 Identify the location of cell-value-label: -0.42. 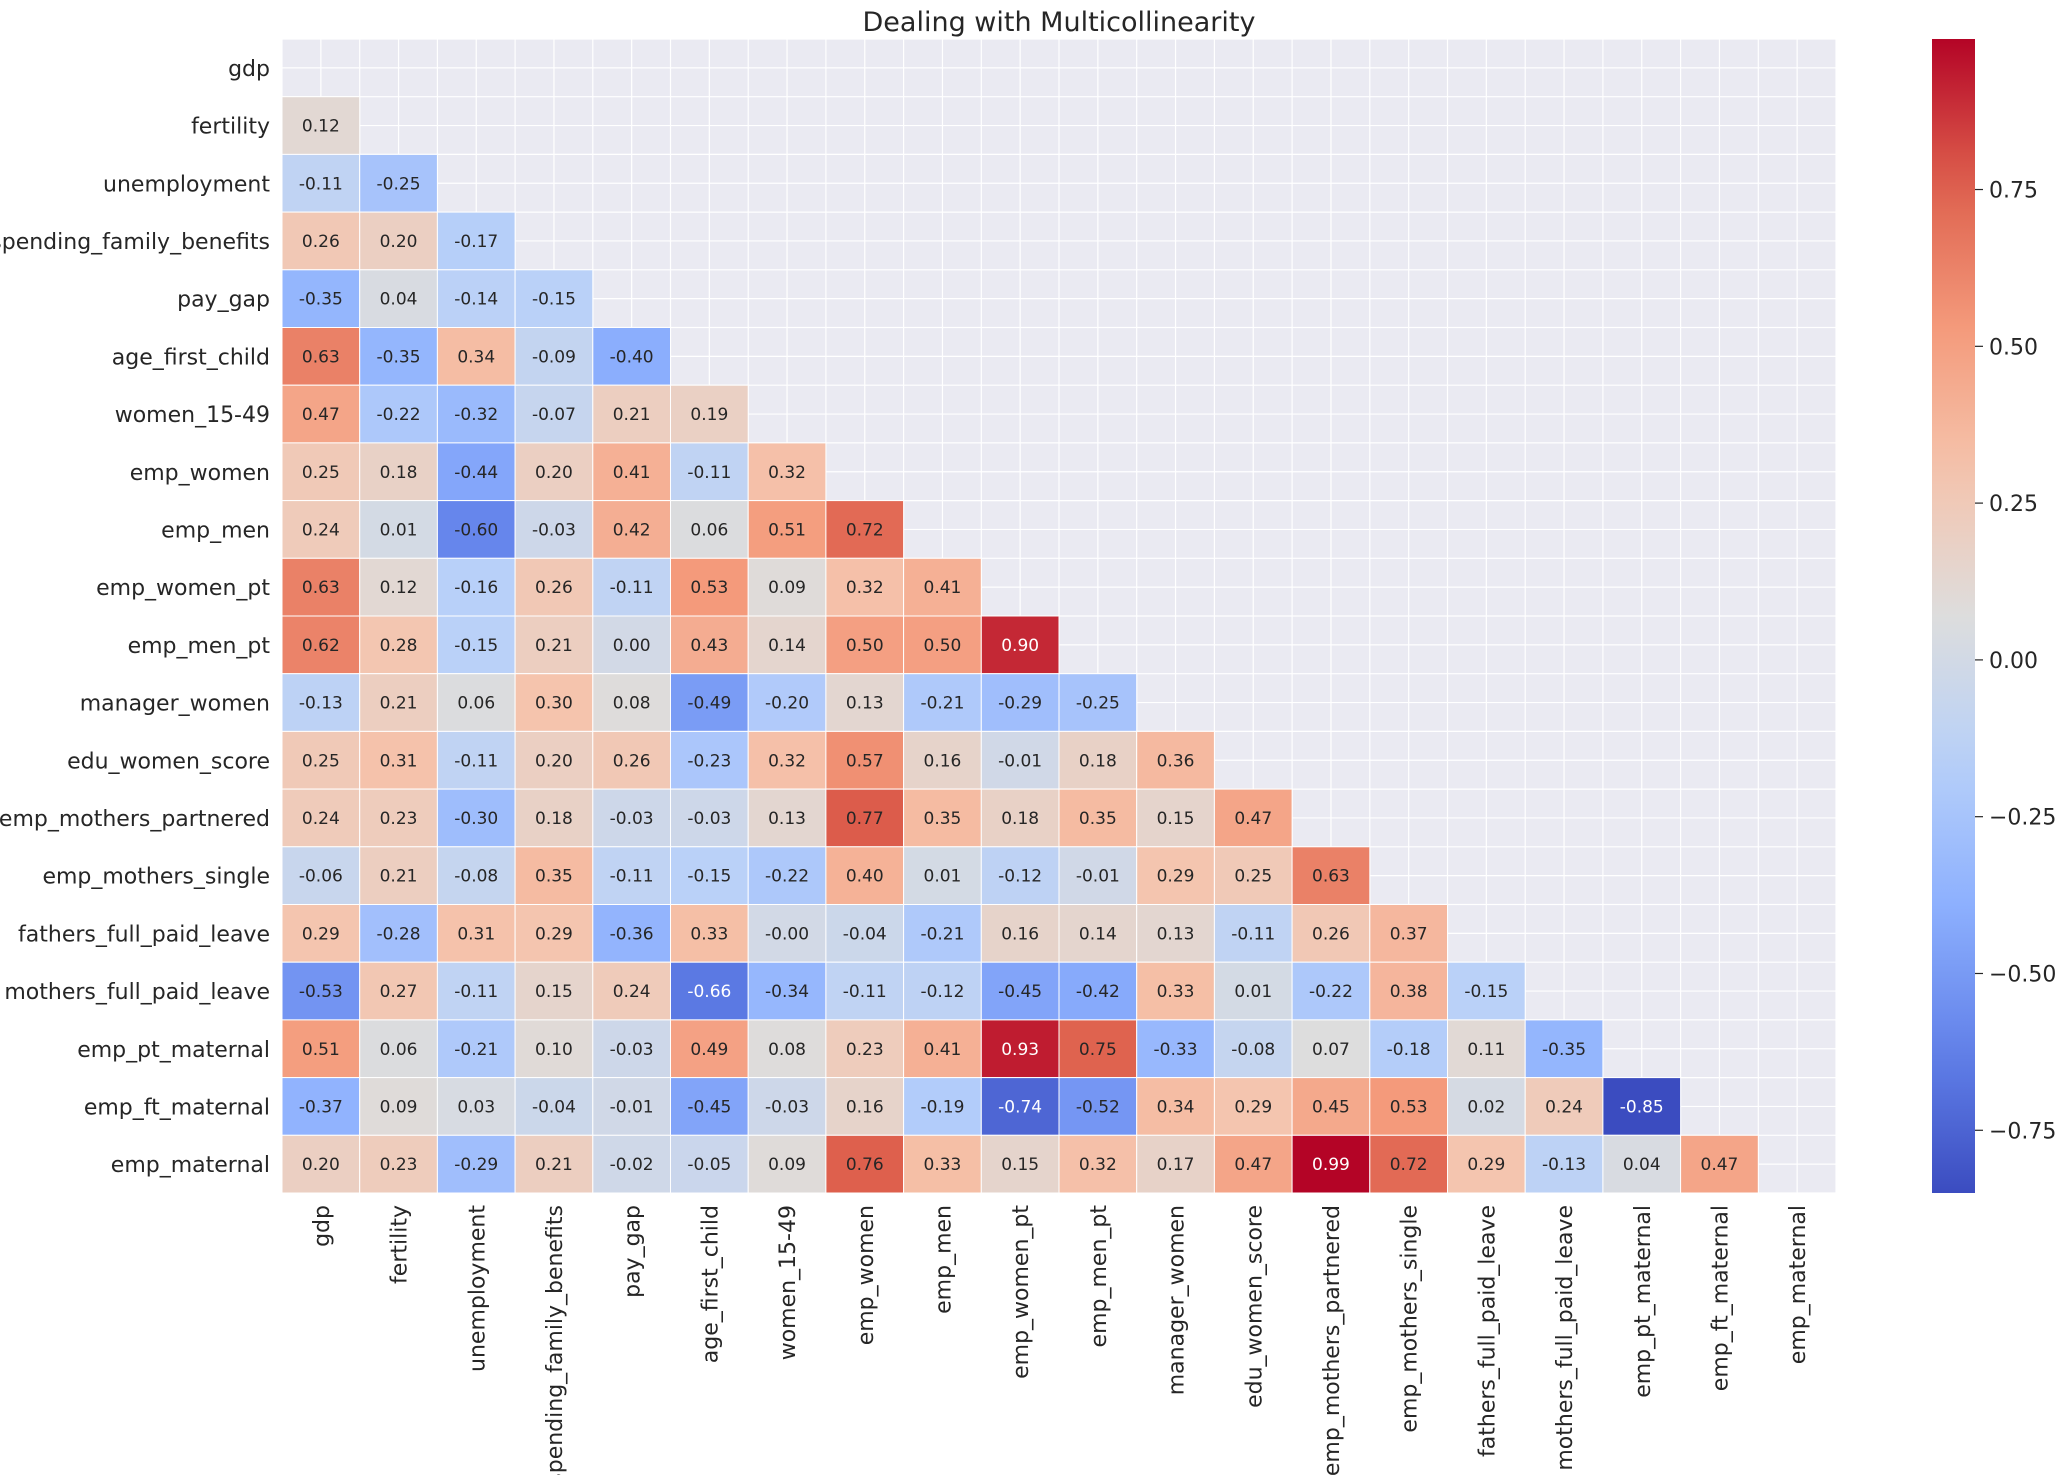
(1098, 992).